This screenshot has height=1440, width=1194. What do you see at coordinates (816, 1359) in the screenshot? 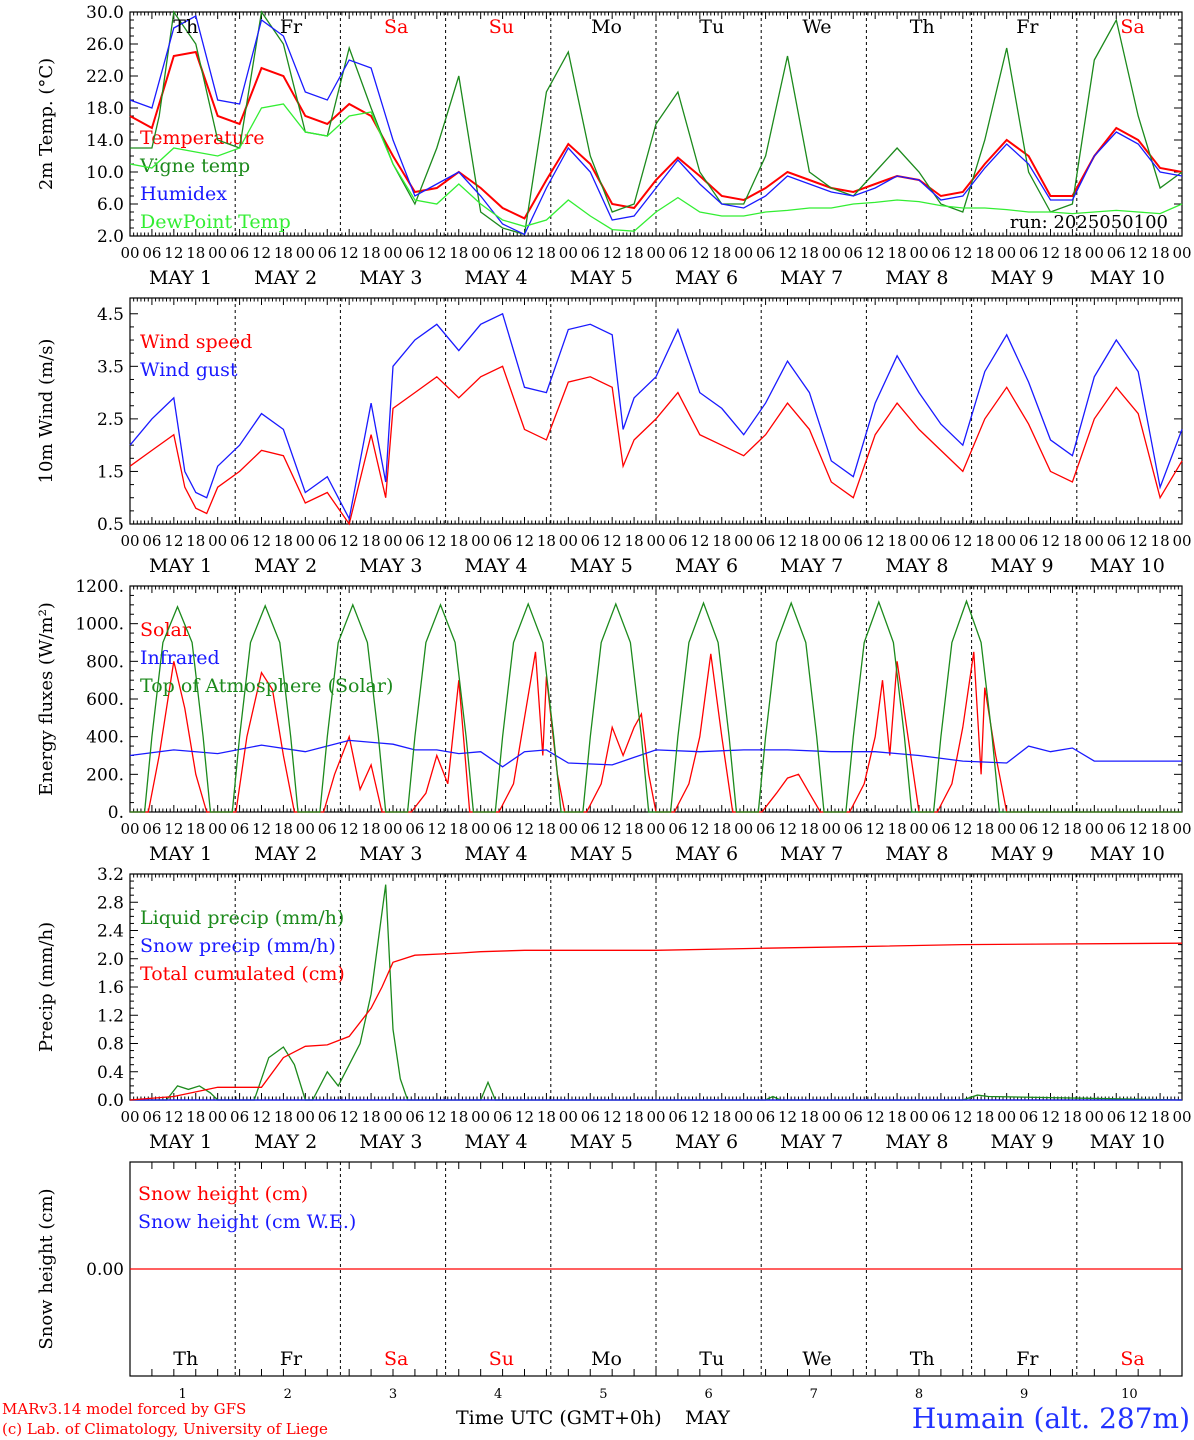
I see `weekday-label: We` at bounding box center [816, 1359].